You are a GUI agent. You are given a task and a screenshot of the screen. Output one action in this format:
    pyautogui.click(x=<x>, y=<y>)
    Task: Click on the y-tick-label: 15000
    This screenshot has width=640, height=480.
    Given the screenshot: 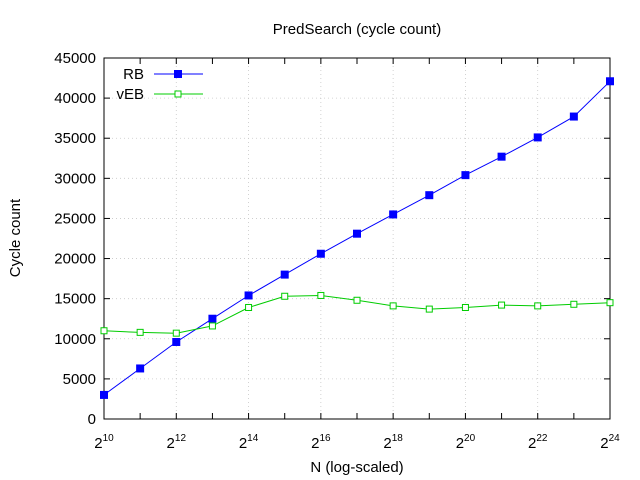 What is the action you would take?
    pyautogui.click(x=75, y=299)
    